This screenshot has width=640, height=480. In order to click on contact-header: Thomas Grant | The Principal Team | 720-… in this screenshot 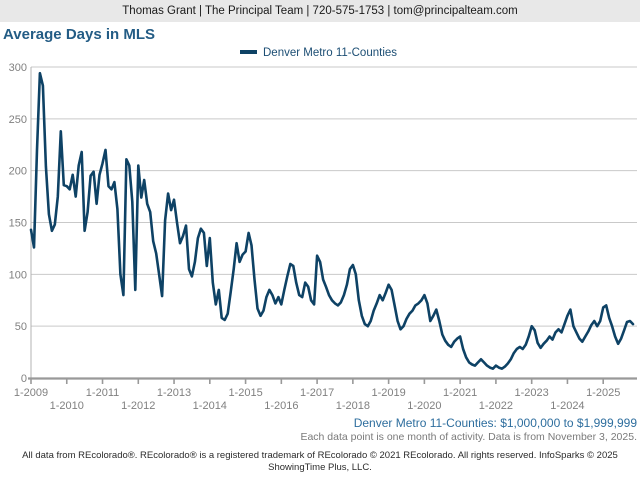, I will do `click(320, 11)`.